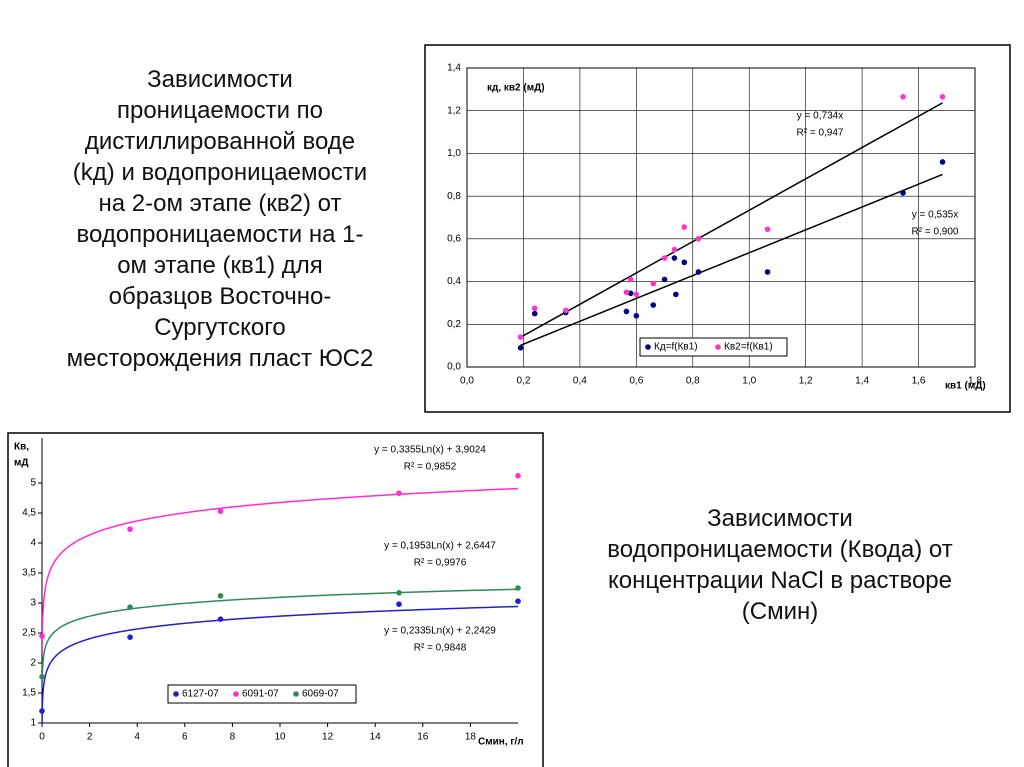 Image resolution: width=1024 pixels, height=767 pixels. I want to click on x-tick-label: 18, so click(471, 737).